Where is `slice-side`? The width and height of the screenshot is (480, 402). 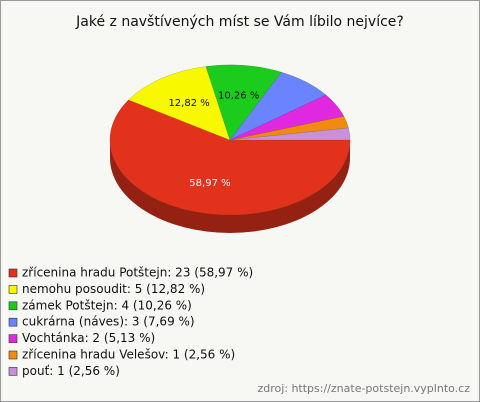
slice-side is located at coordinates (230, 186).